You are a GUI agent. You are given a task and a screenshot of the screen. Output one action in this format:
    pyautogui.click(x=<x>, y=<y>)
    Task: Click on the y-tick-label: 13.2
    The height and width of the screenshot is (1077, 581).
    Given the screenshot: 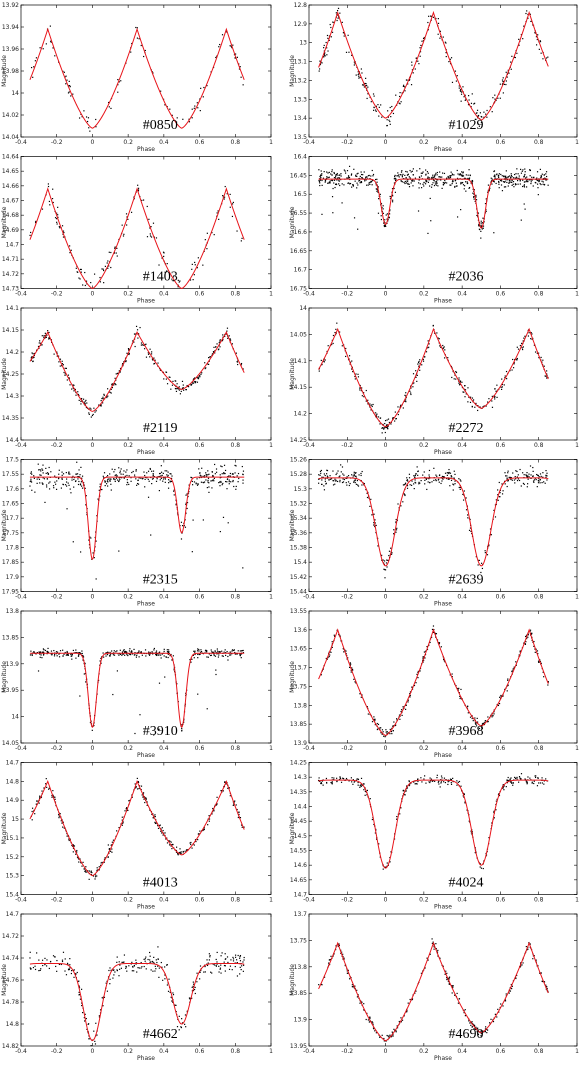 What is the action you would take?
    pyautogui.click(x=301, y=80)
    